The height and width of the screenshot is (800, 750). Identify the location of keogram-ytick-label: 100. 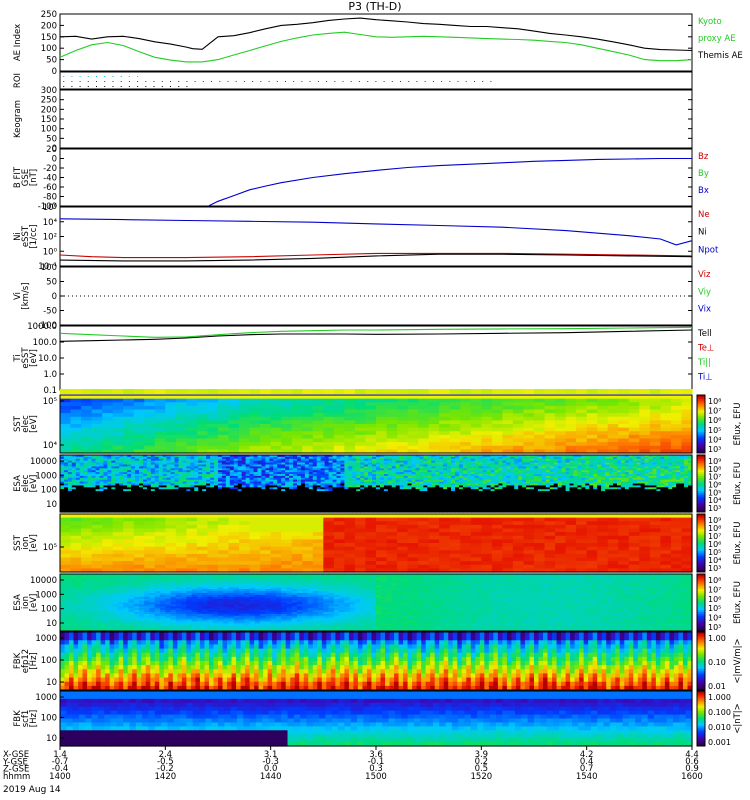
(49, 130).